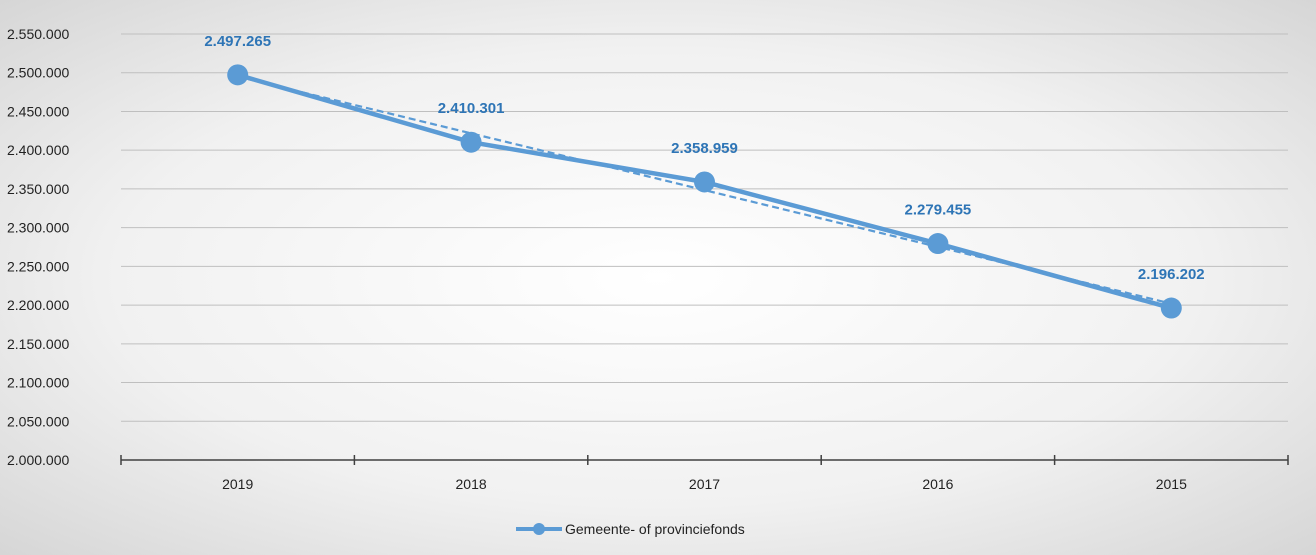 This screenshot has width=1316, height=555. I want to click on y-tick-label: 2.000.000, so click(38, 460).